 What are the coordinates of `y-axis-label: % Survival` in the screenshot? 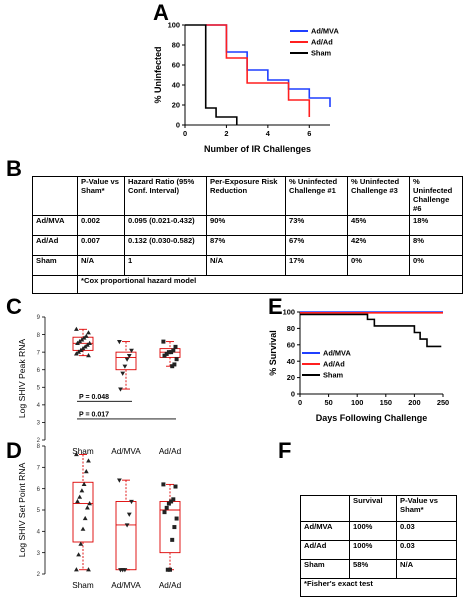 It's located at (273, 353).